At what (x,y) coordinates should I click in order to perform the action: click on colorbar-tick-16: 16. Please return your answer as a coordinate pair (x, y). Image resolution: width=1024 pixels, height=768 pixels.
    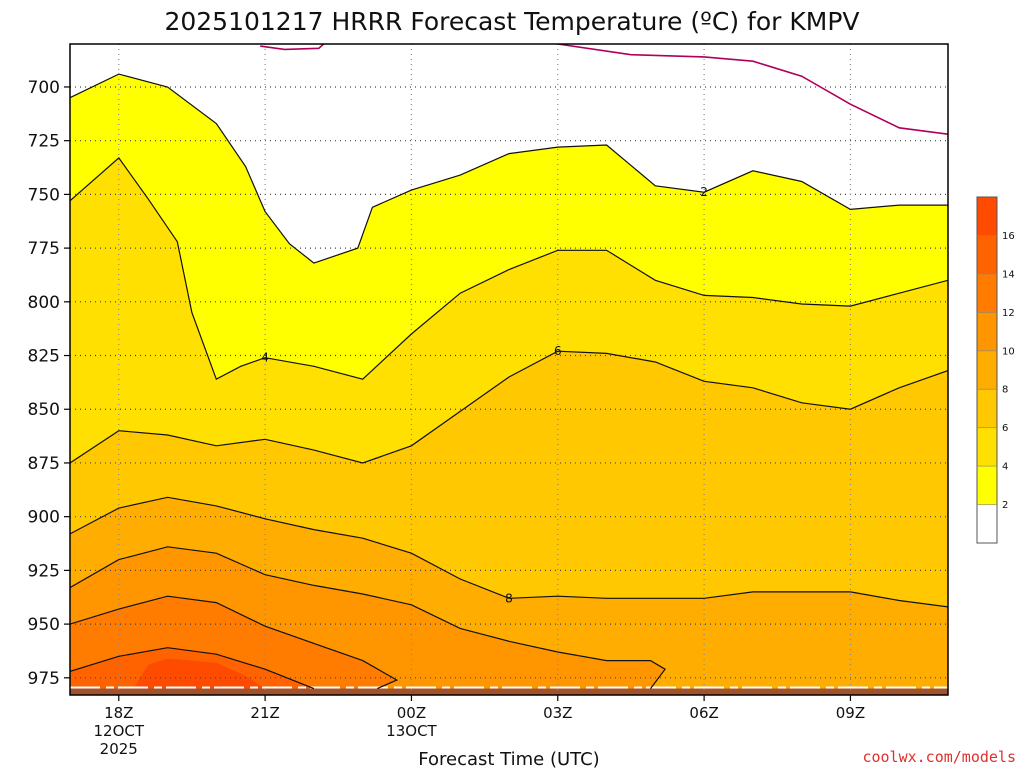
    Looking at the image, I should click on (1008, 236).